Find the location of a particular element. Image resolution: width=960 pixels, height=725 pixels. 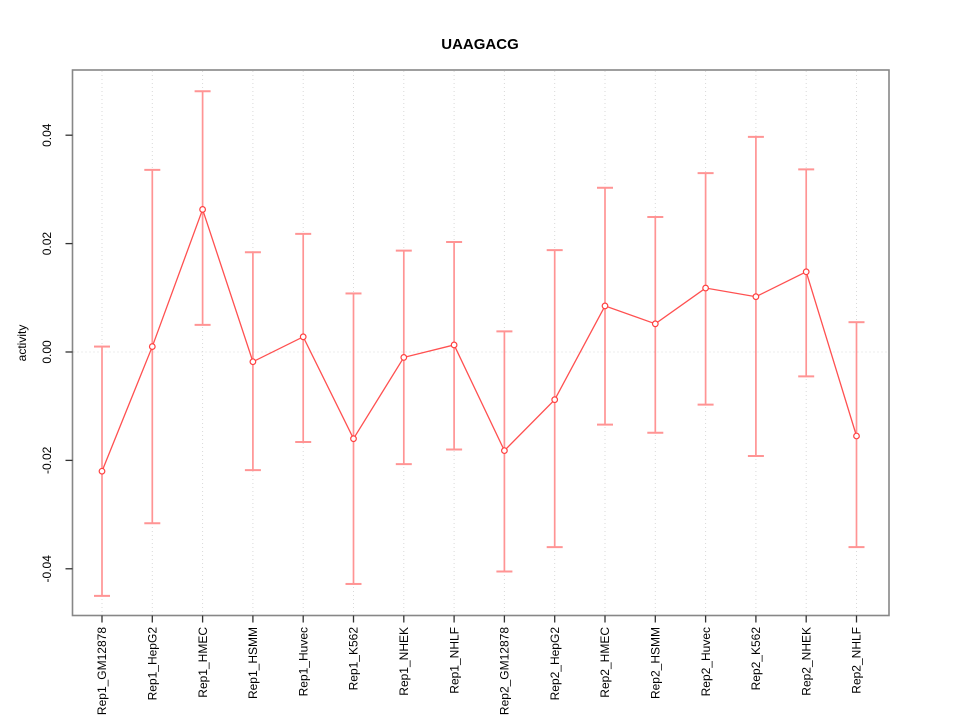

x-tick-label: Rep2_NHLF is located at coordinates (857, 660).